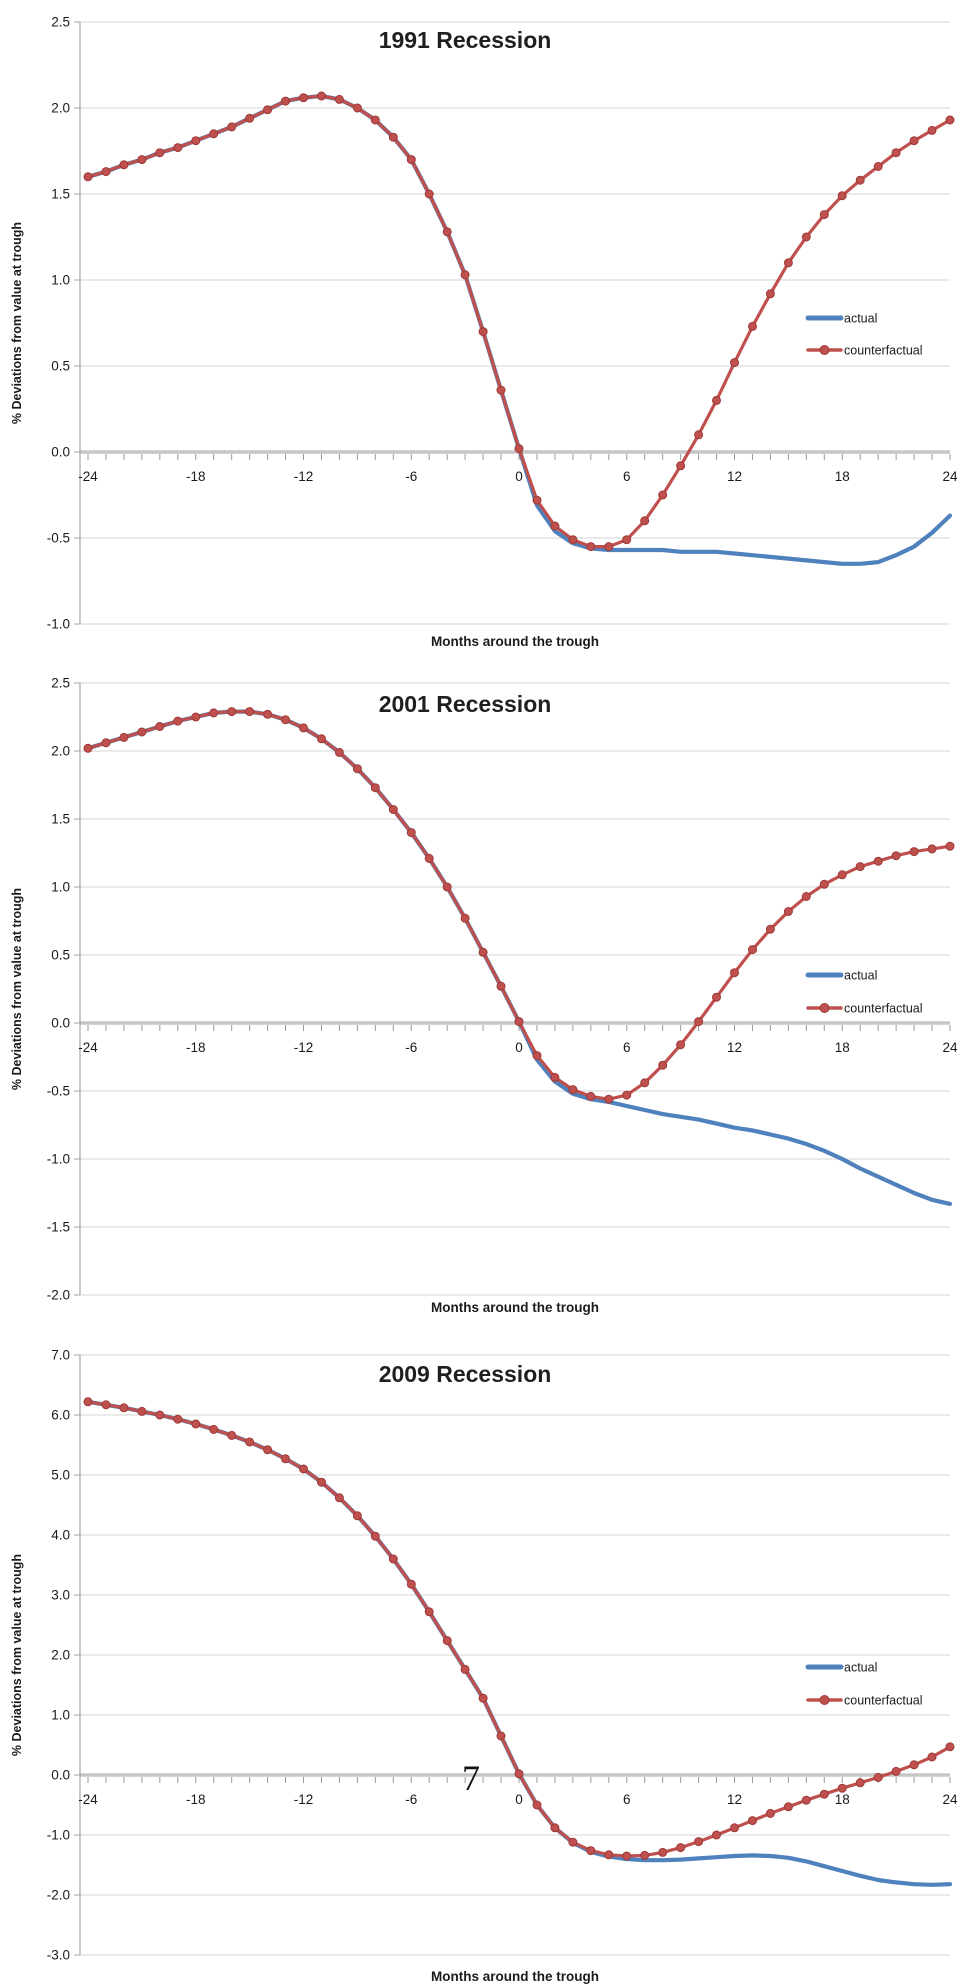 The image size is (960, 1987). What do you see at coordinates (734, 1799) in the screenshot?
I see `x-tick-label: 12` at bounding box center [734, 1799].